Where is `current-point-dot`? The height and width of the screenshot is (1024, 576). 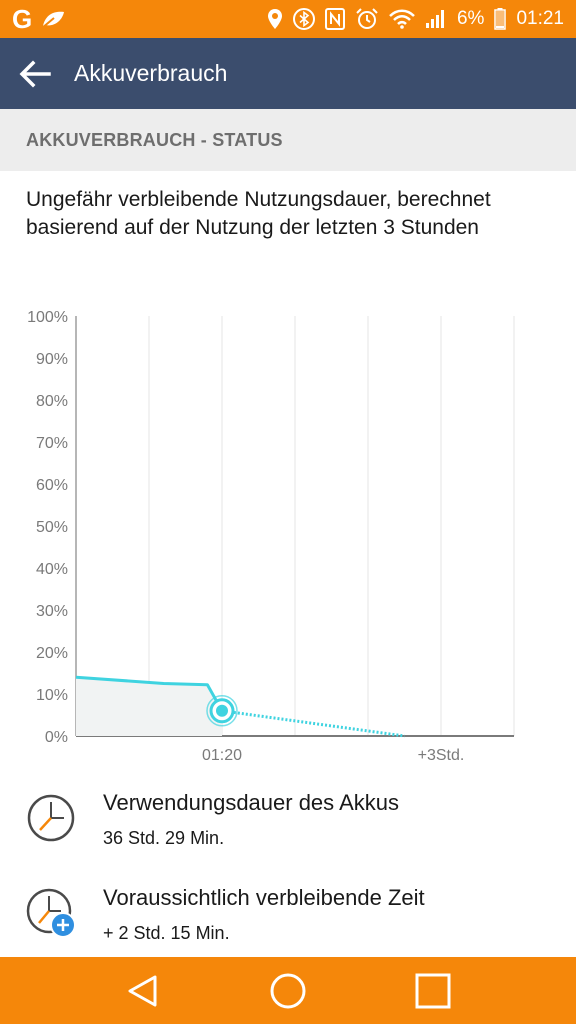
current-point-dot is located at coordinates (222, 710).